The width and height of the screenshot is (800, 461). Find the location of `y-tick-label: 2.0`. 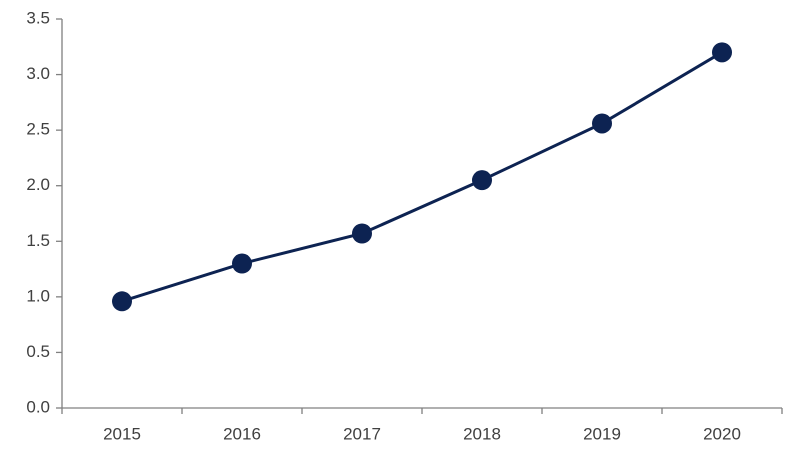

y-tick-label: 2.0 is located at coordinates (38, 184).